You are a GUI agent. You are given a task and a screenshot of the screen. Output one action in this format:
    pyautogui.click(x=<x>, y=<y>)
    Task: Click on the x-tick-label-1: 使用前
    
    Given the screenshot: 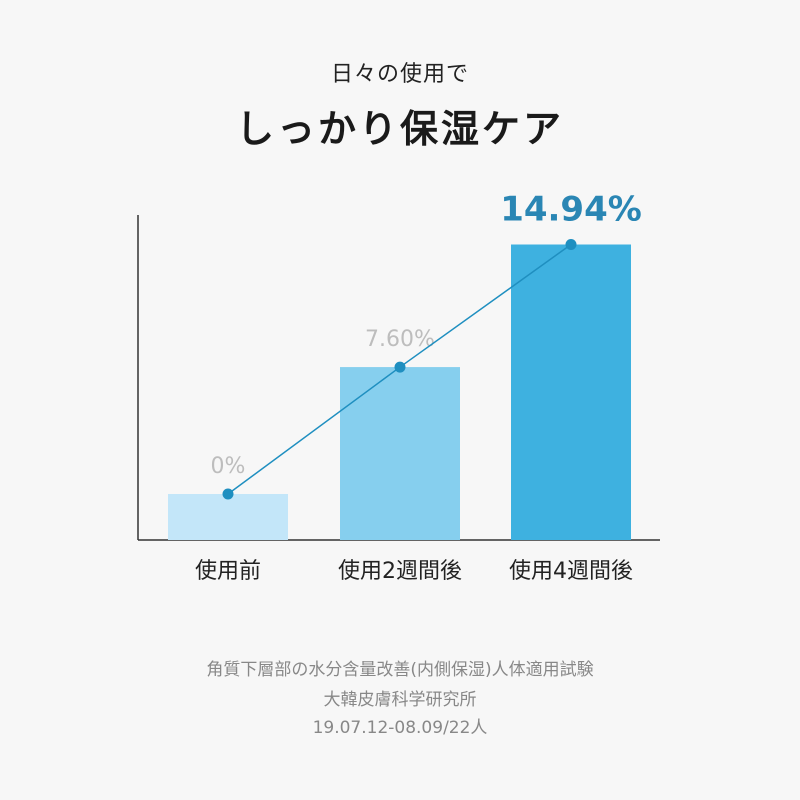 What is the action you would take?
    pyautogui.click(x=228, y=571)
    